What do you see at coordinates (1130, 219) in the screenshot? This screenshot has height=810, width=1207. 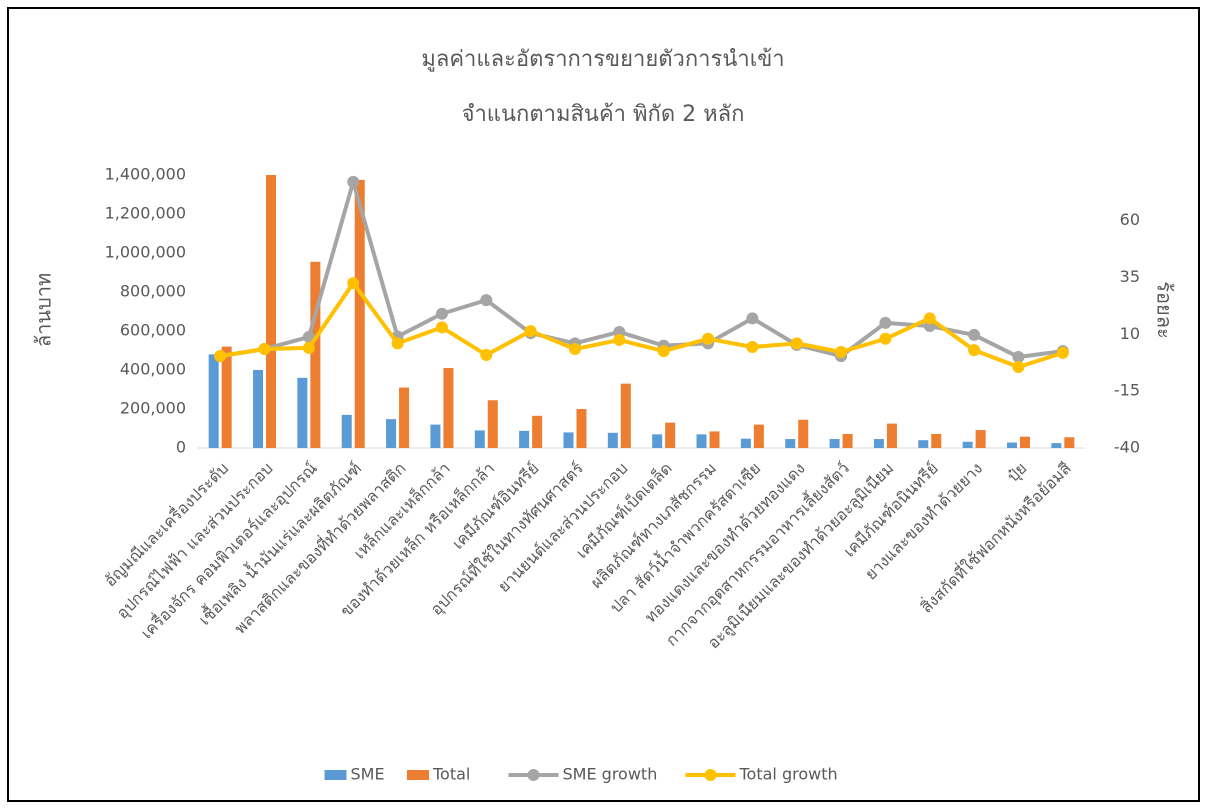 I see `y2-tick-label: 60` at bounding box center [1130, 219].